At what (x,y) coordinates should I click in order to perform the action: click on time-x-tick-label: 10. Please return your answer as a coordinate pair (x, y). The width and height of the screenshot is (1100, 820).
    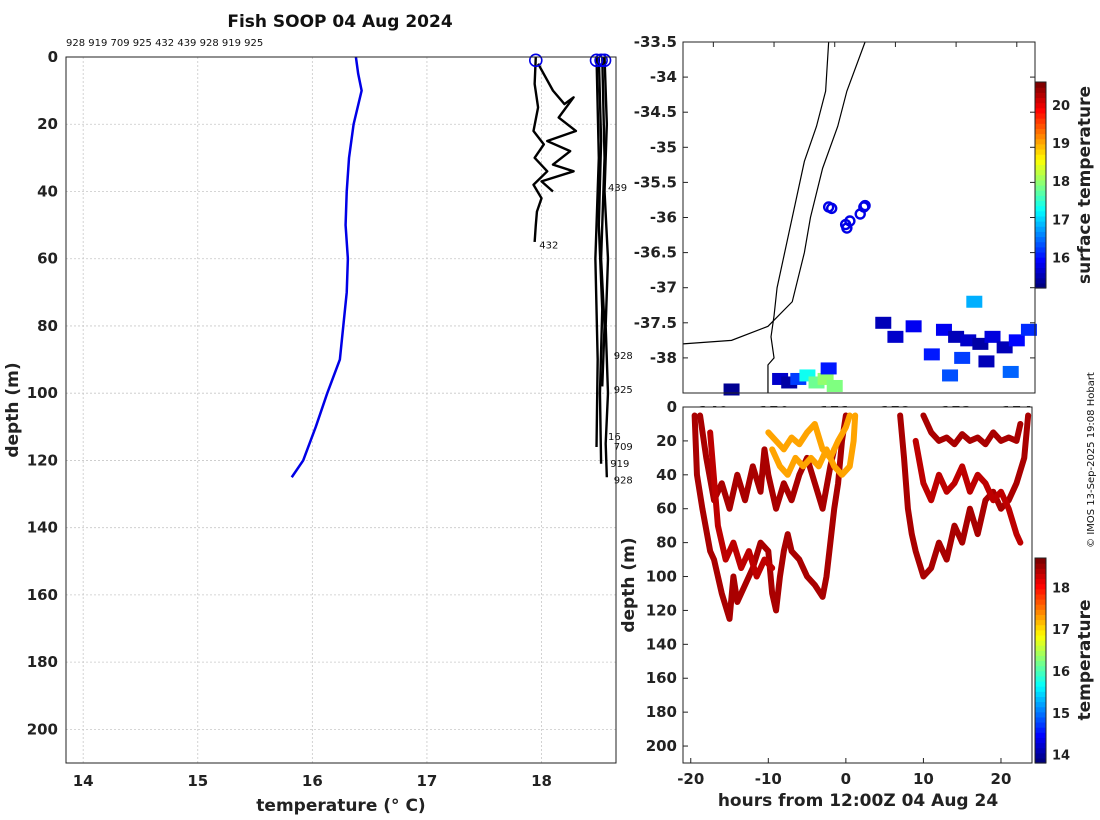
    Looking at the image, I should click on (923, 779).